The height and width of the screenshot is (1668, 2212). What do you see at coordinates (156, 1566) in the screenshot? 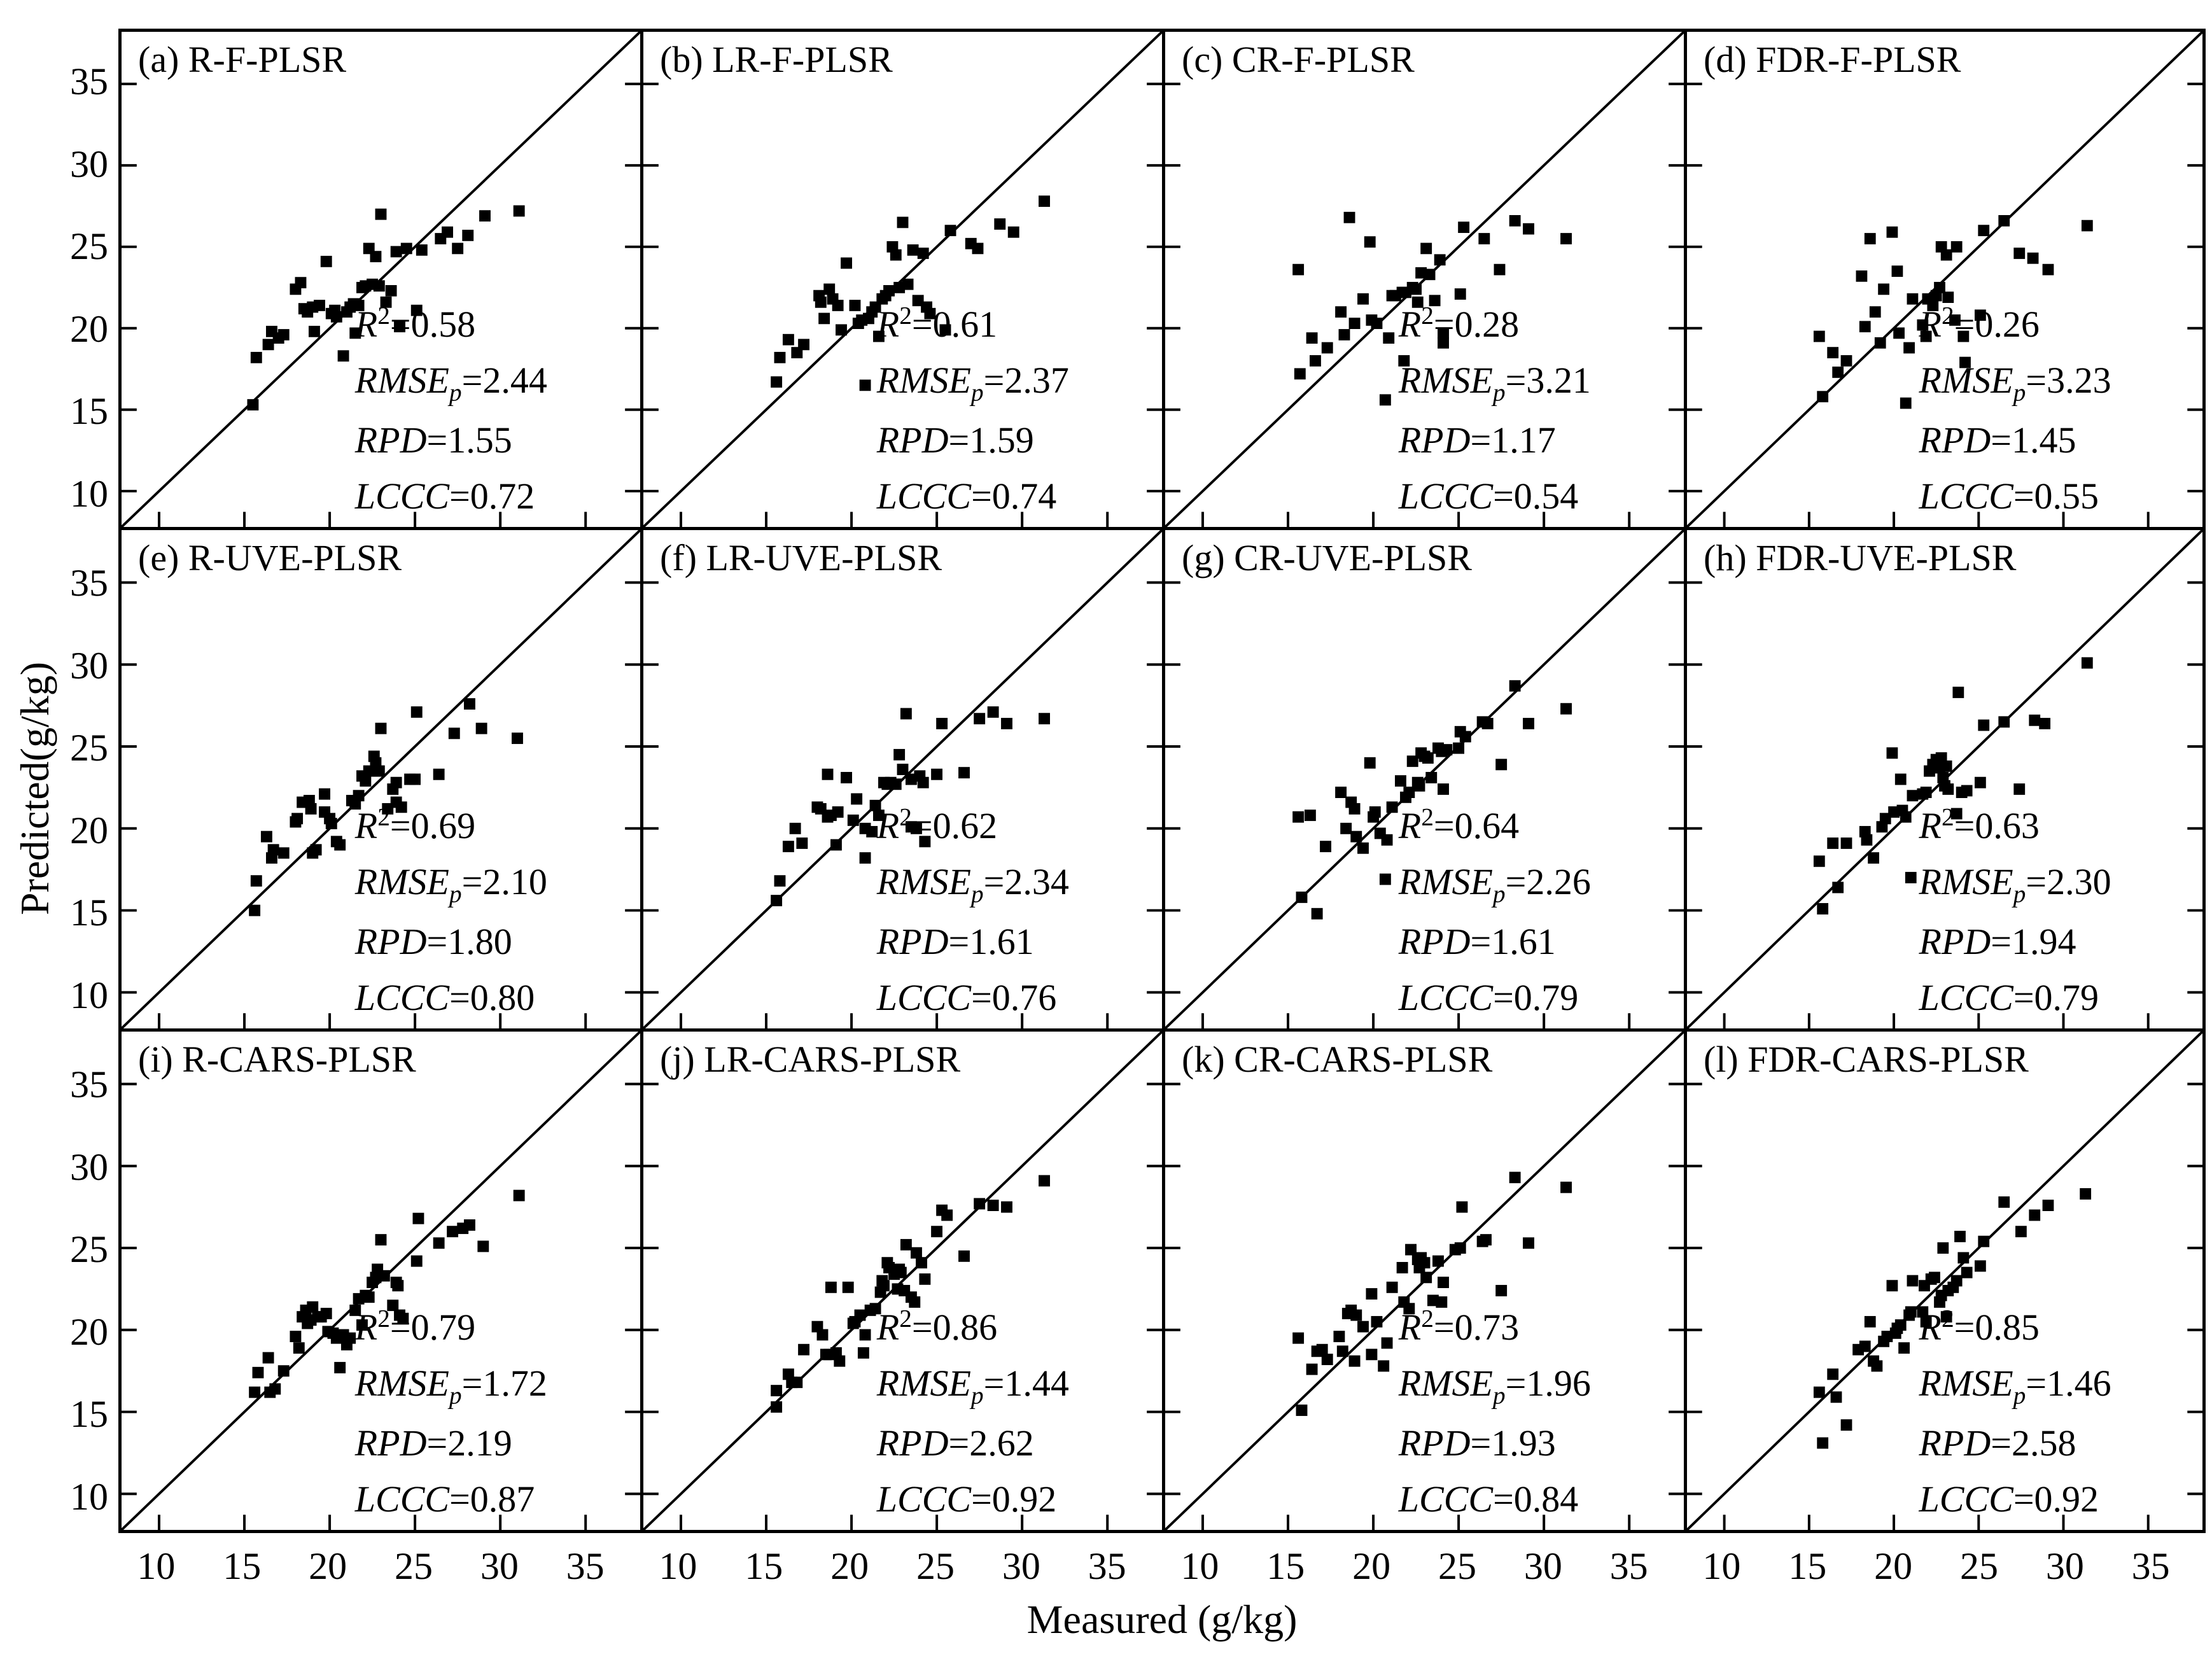
I see `x-tick-label: 10` at bounding box center [156, 1566].